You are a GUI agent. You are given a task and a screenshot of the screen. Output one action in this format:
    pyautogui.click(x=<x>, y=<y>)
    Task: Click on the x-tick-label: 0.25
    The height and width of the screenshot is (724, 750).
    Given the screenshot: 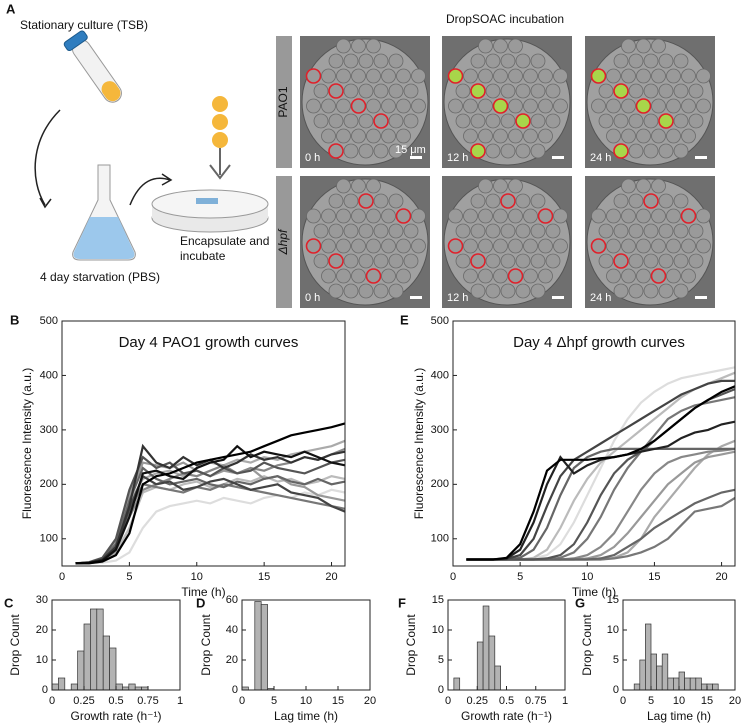 What is the action you would take?
    pyautogui.click(x=477, y=701)
    